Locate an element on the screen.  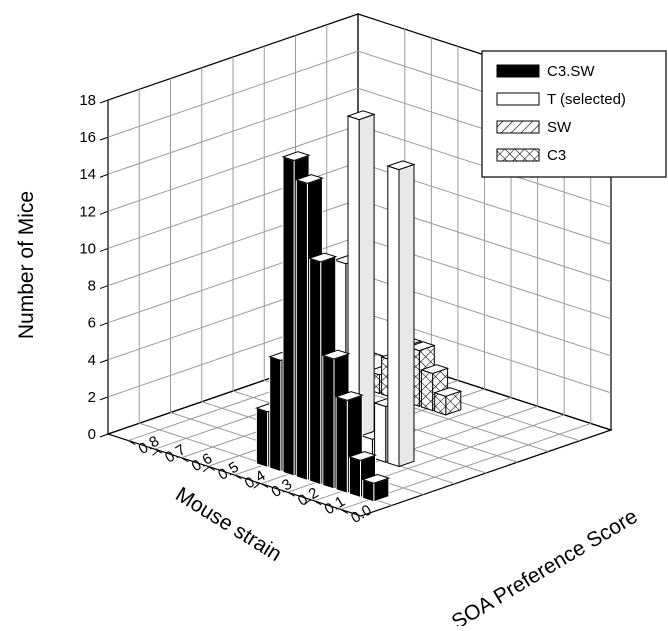
legend-swatch-t-selected is located at coordinates (518, 99).